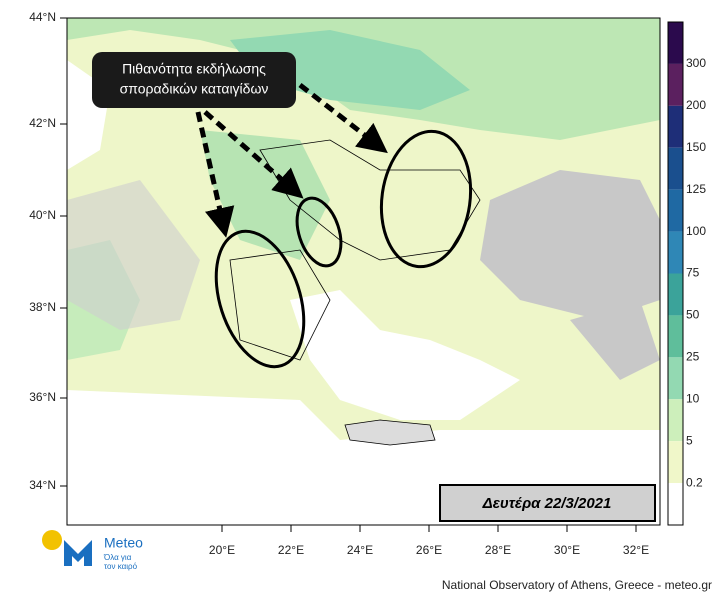 This screenshot has height=605, width=726. I want to click on lon-label: 24°E, so click(360, 550).